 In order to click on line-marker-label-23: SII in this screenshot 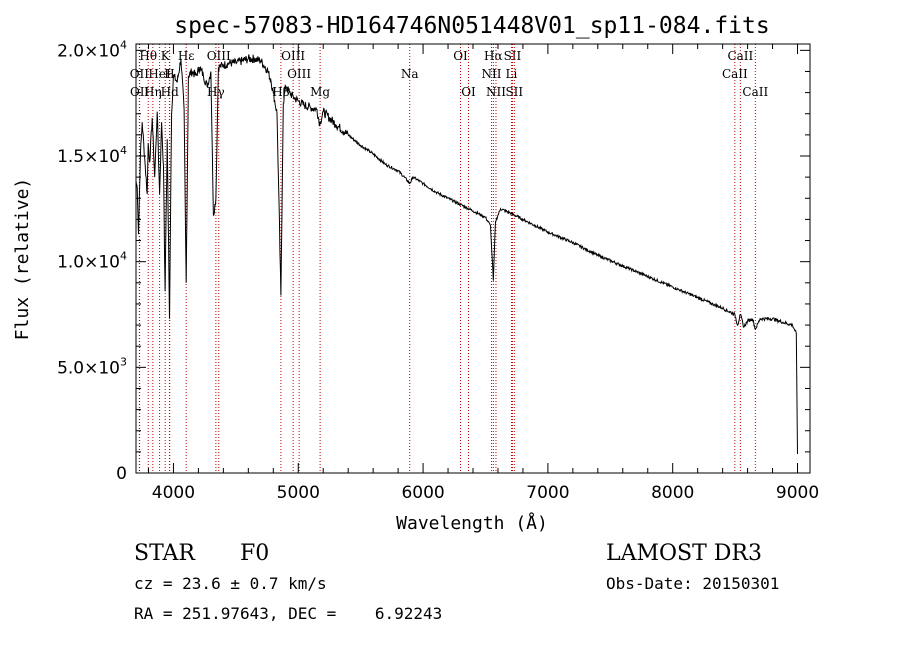, I will do `click(514, 92)`.